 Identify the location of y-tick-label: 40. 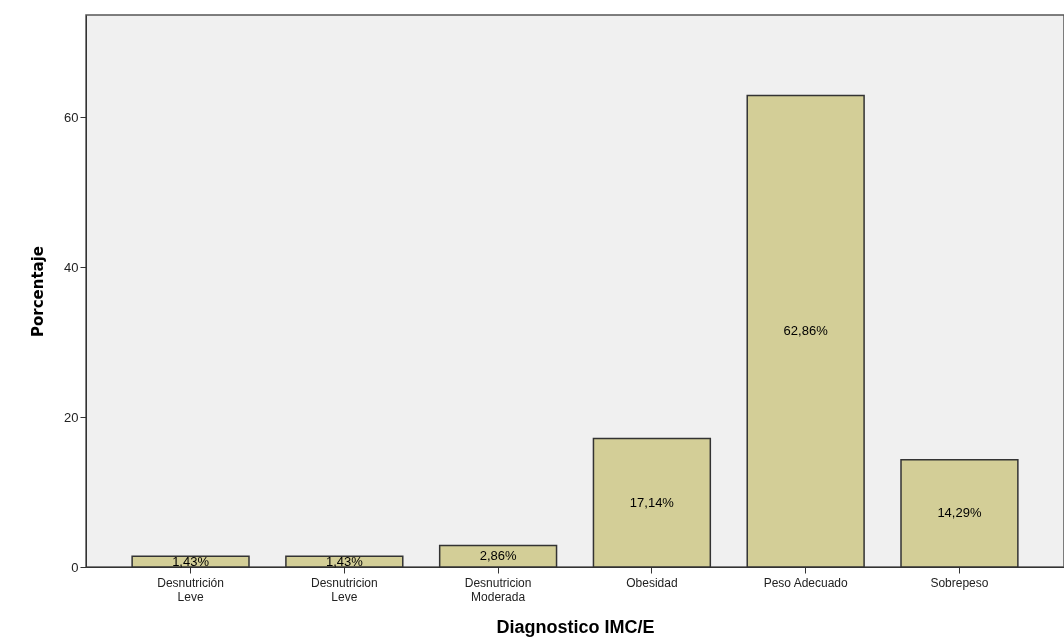
(71, 267).